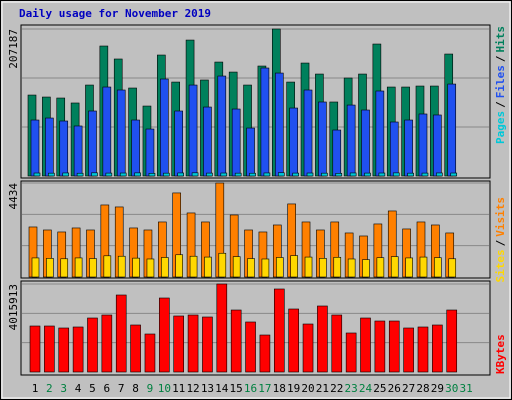 The image size is (512, 400). I want to click on legend: KBytes, so click(500, 354).